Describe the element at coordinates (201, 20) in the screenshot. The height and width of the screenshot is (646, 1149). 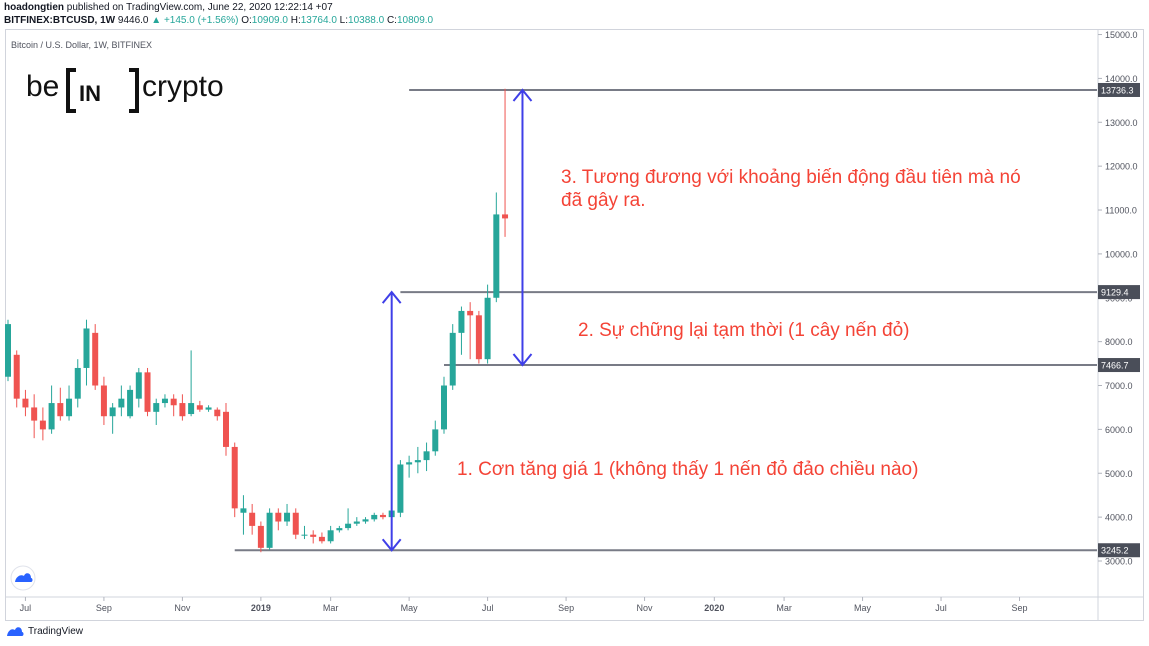
I see `price-change: +145.0 (+1.56%)` at that location.